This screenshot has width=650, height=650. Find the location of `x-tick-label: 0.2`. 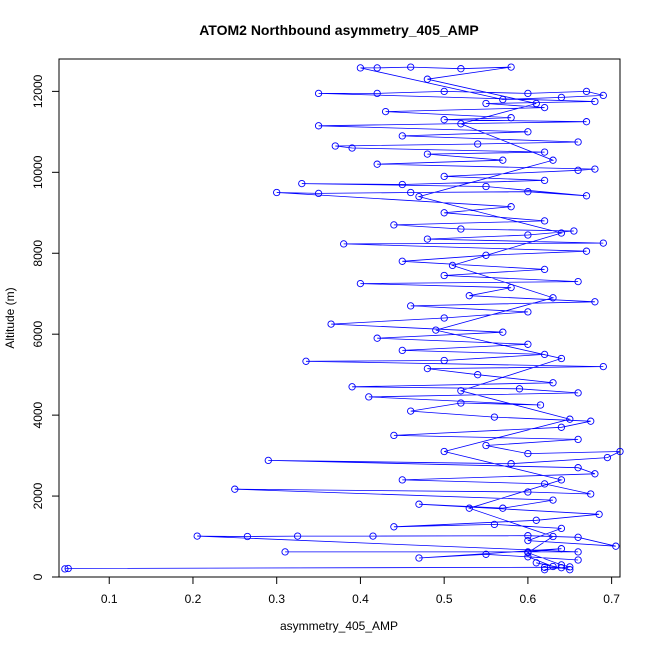

x-tick-label: 0.2 is located at coordinates (193, 599).